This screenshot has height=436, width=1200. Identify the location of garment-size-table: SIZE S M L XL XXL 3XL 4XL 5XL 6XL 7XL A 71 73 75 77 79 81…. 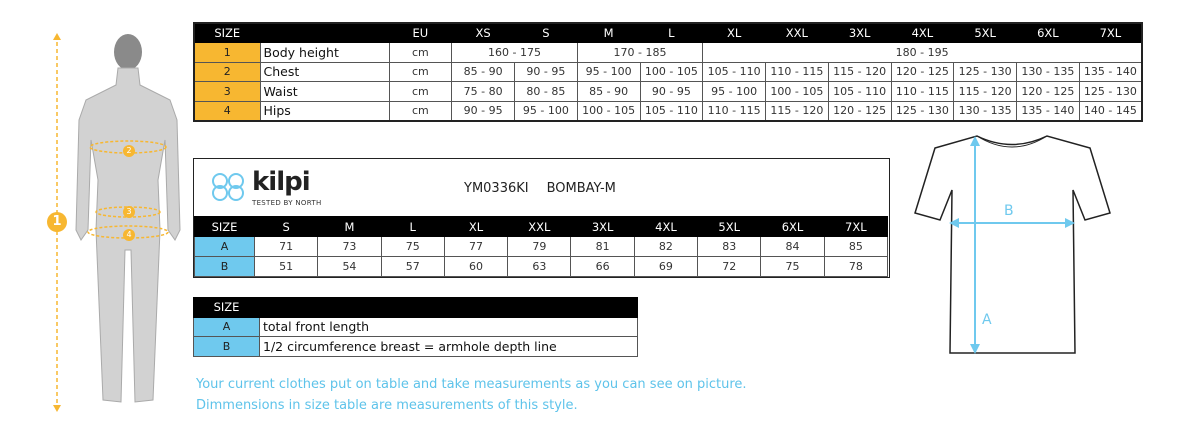
(541, 246).